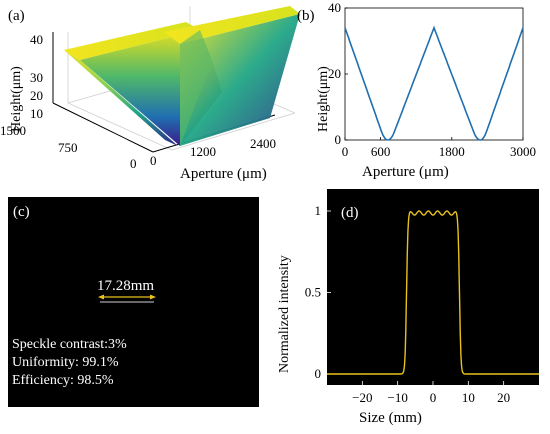  Describe the element at coordinates (323, 99) in the screenshot. I see `panel-b-ylabel: Height(μm)` at that location.